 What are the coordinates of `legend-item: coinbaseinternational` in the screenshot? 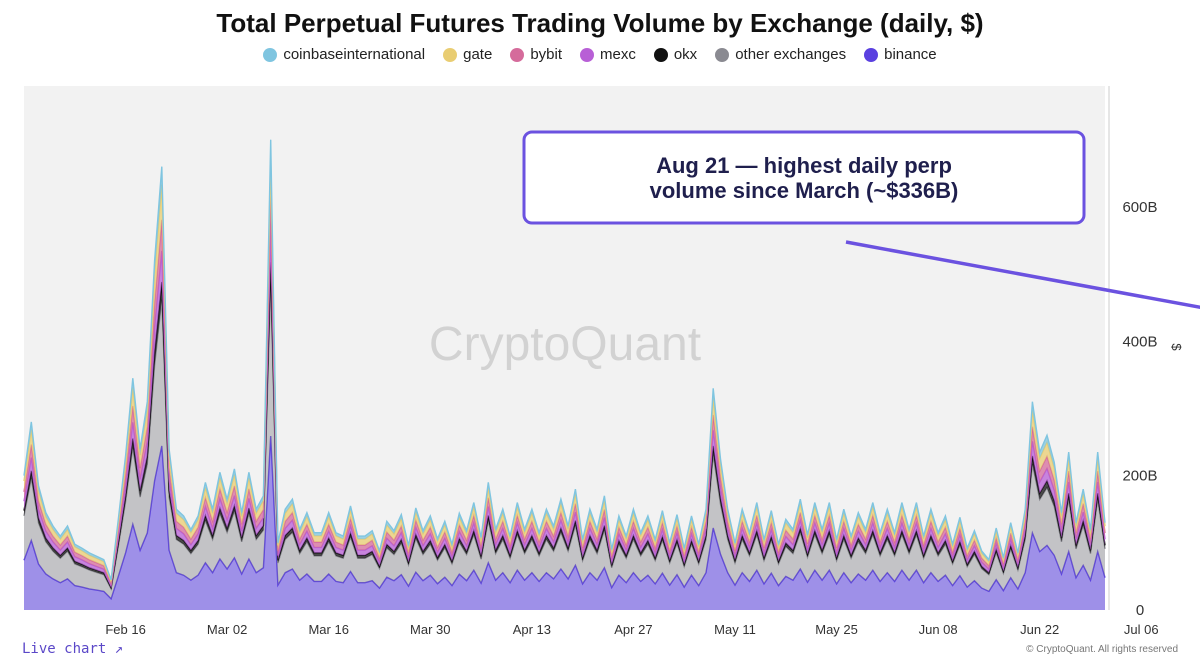 It's located at (344, 54).